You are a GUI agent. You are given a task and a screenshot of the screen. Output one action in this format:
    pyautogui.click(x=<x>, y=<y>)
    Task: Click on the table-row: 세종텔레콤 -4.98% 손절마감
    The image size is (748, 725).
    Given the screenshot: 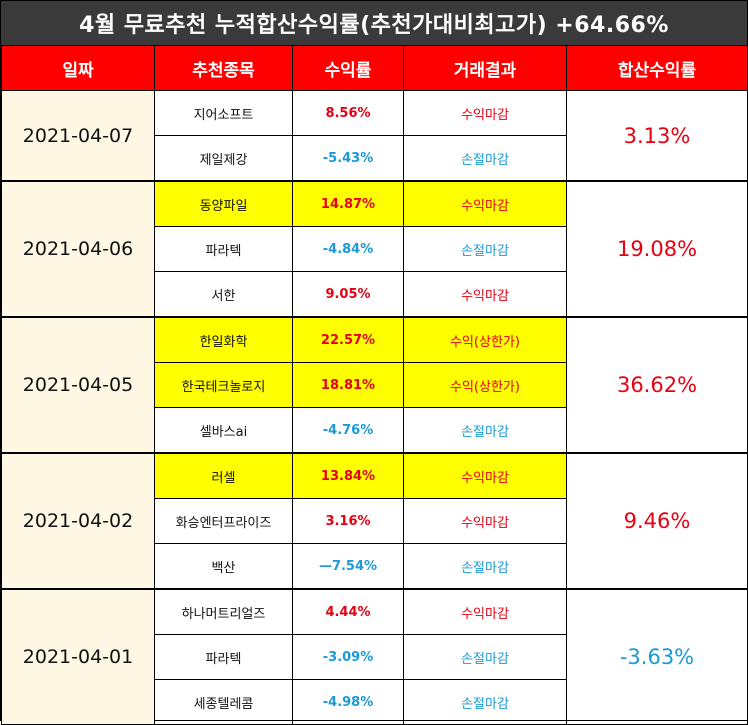 What is the action you would take?
    pyautogui.click(x=375, y=702)
    